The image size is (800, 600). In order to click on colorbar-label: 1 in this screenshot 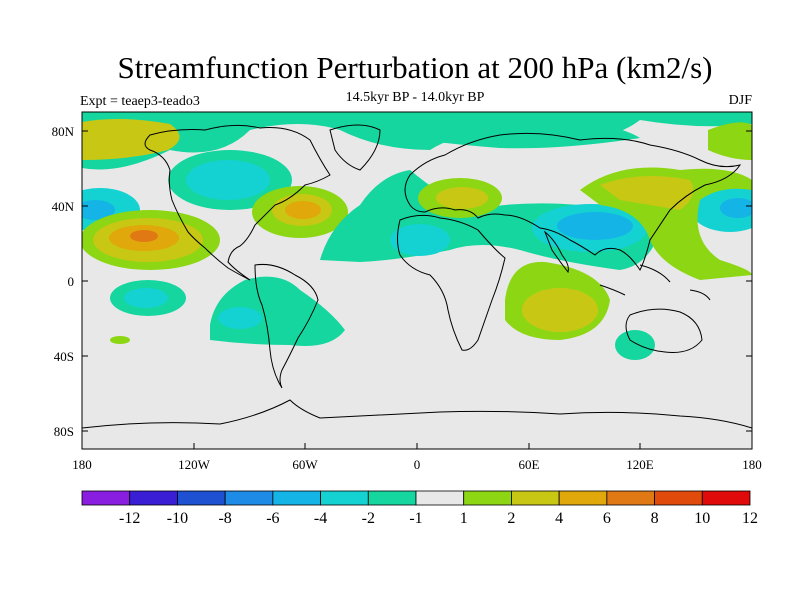, I will do `click(464, 518)`.